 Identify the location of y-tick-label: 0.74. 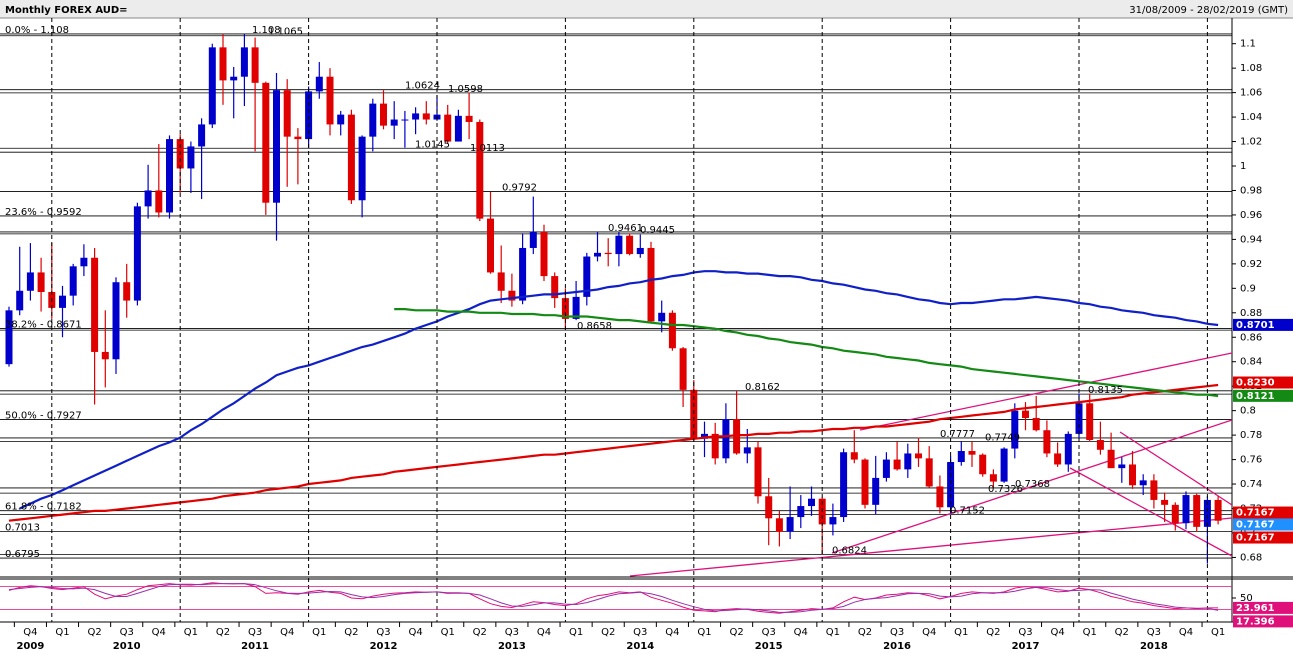
(1251, 484).